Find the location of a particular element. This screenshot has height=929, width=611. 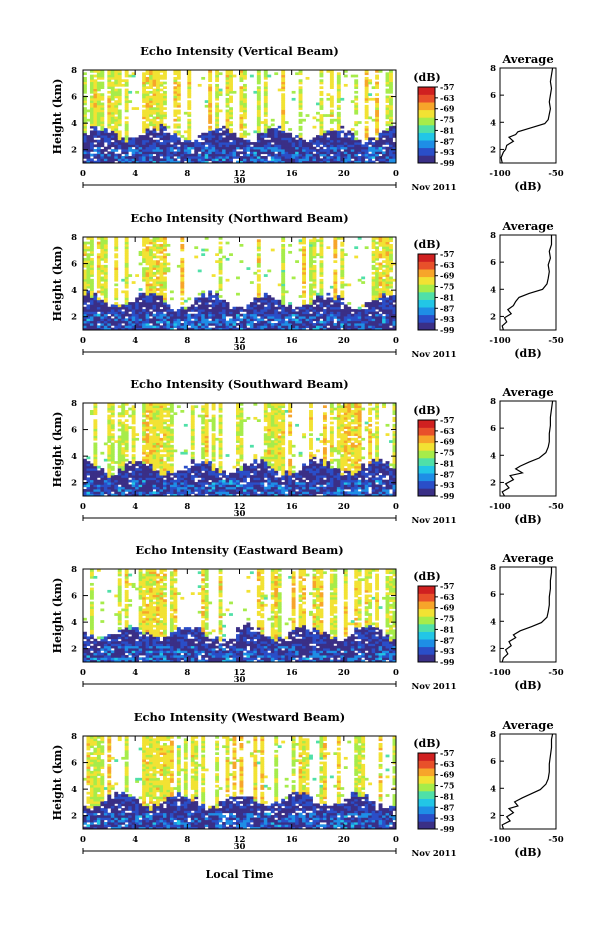

colorbar-tick-label: -81 is located at coordinates (447, 297).